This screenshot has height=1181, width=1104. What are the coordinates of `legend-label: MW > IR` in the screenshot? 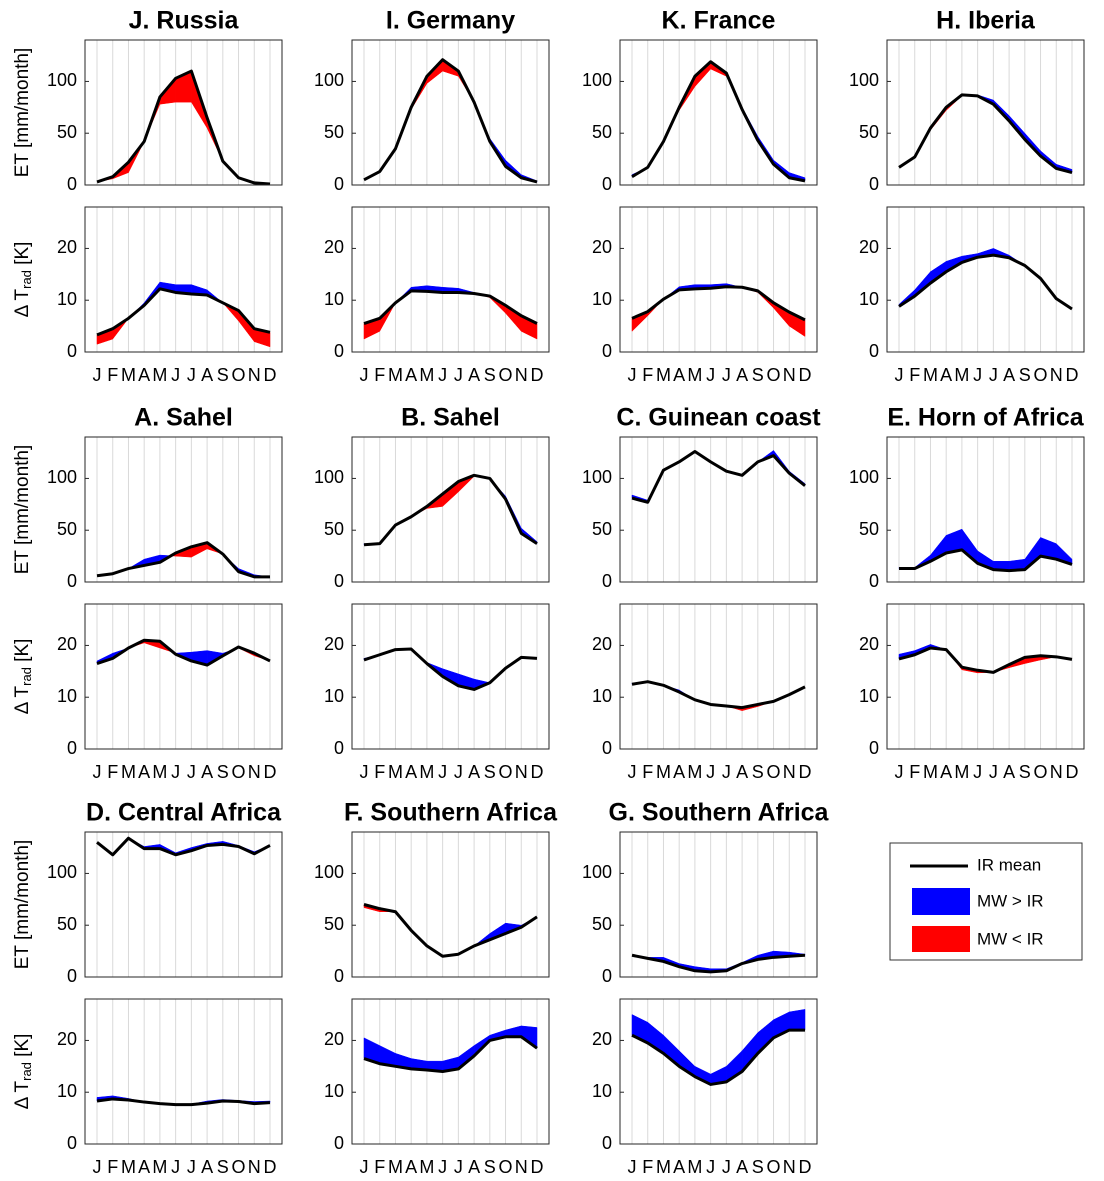 It's located at (1010, 900).